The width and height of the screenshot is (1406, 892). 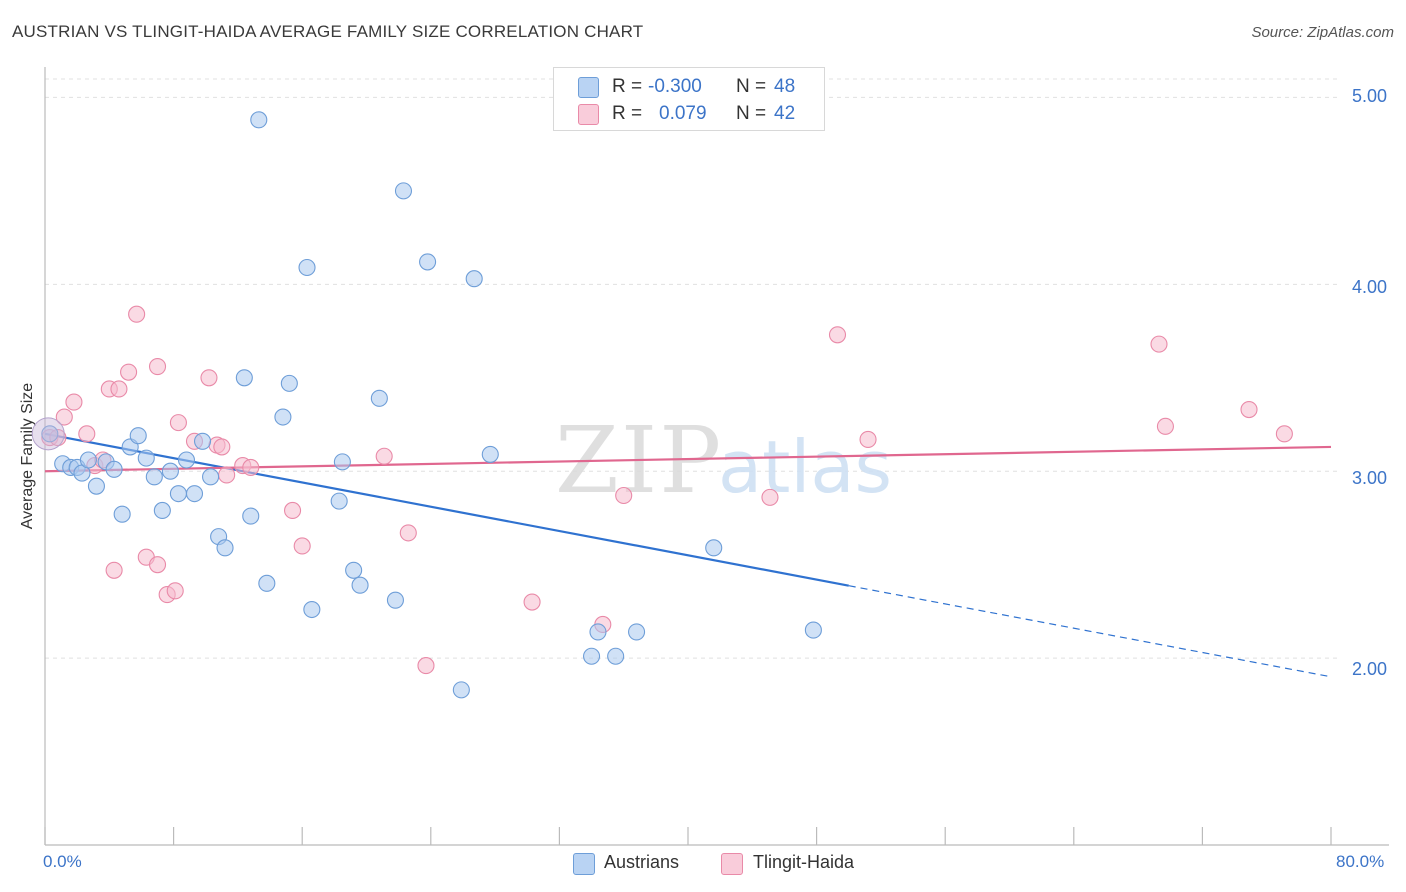 I want to click on y-tick-label: 3.00, so click(x=1370, y=478).